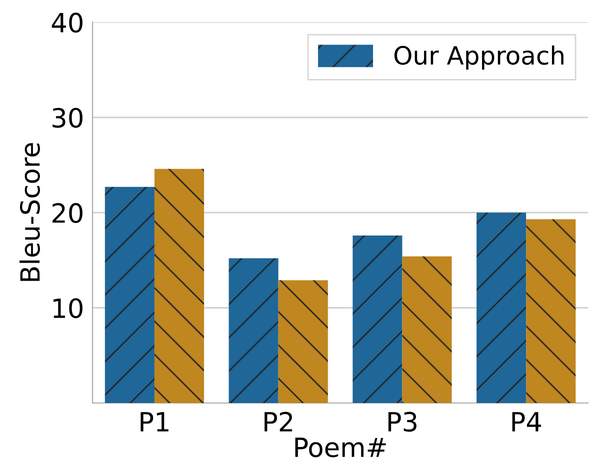  I want to click on y-tick-label: 20, so click(67, 213).